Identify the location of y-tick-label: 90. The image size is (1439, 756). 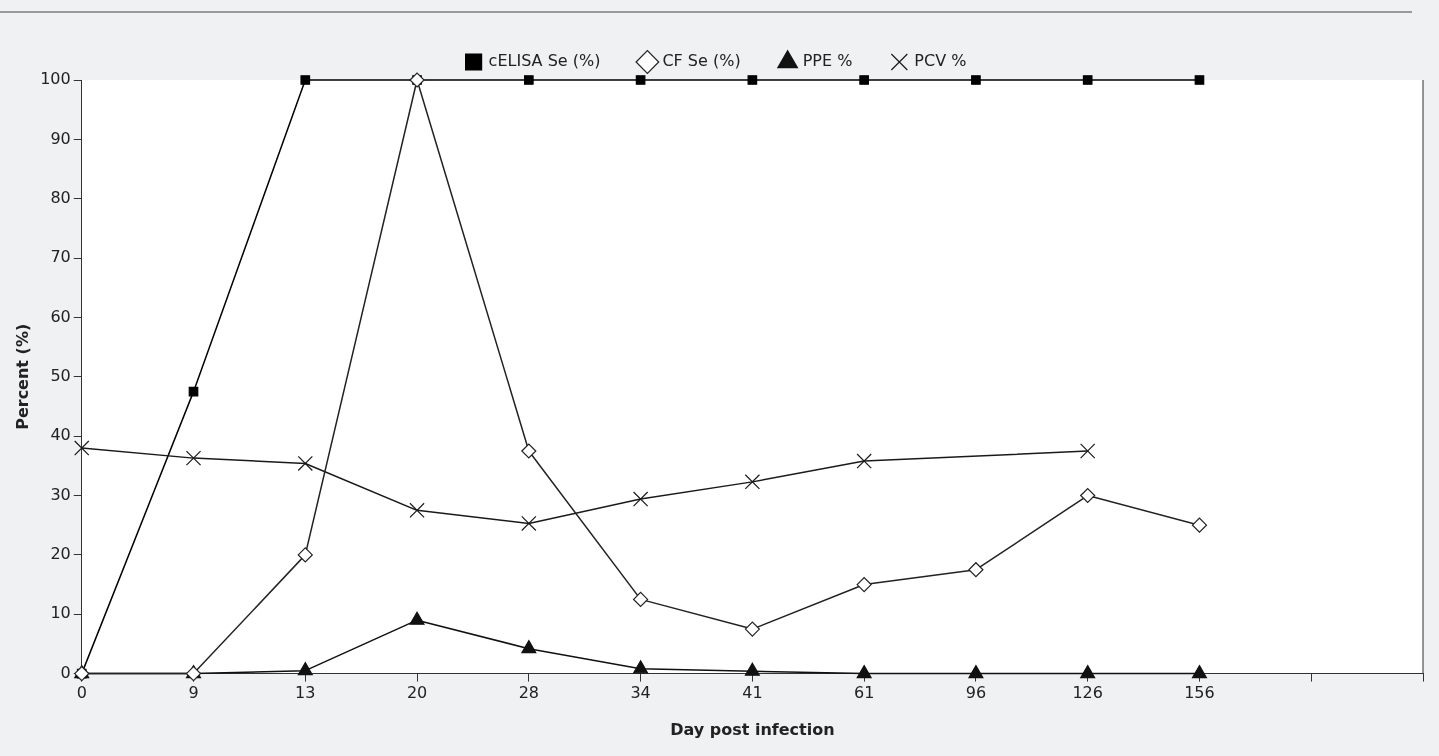
(60, 138).